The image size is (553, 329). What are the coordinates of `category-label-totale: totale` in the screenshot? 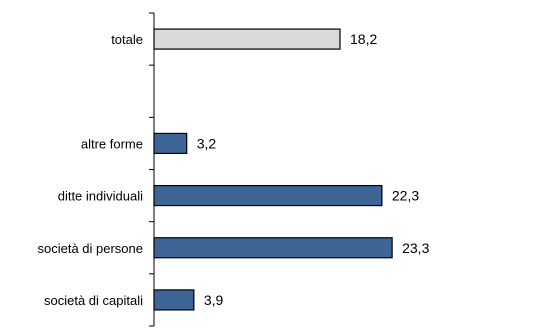 It's located at (127, 39).